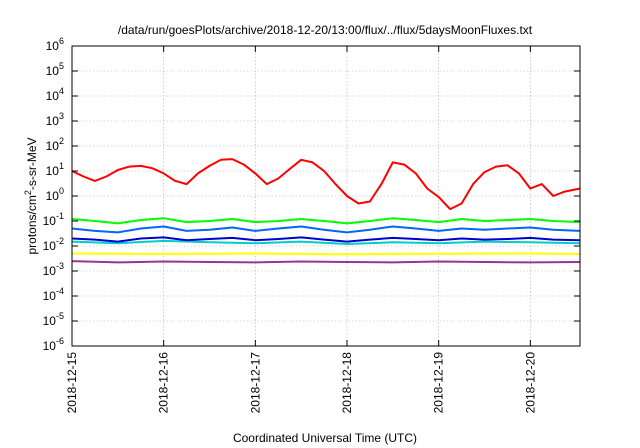 The width and height of the screenshot is (640, 448). Describe the element at coordinates (55, 144) in the screenshot. I see `y-tick-label: 10²` at that location.